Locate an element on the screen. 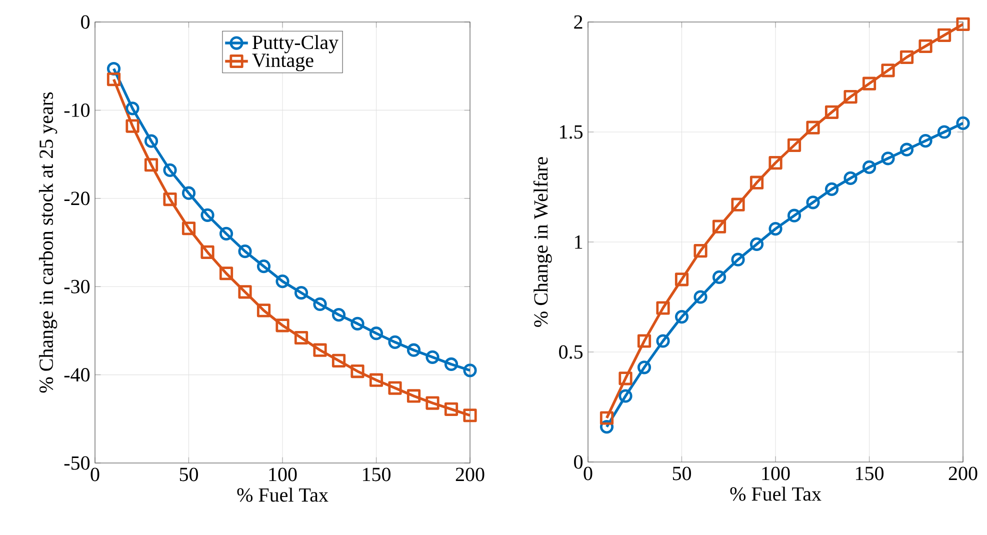 This screenshot has height=535, width=987. y-axis-title: % Change in carbon stock at 25 years is located at coordinates (48, 242).